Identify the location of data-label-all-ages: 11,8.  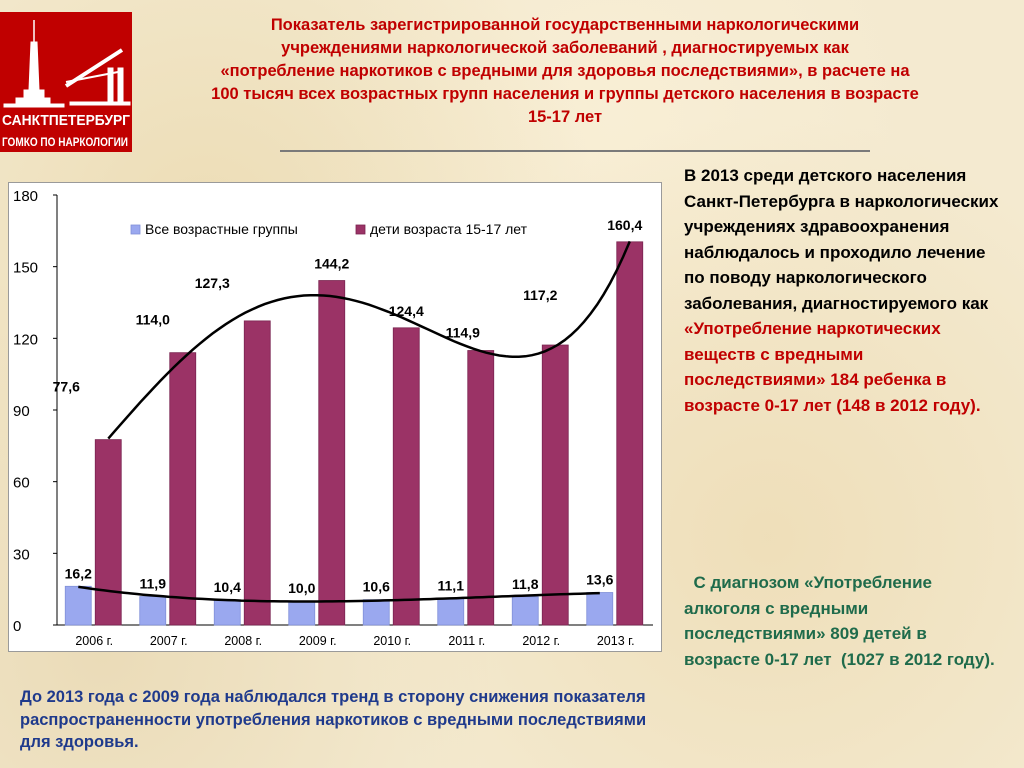
(525, 584).